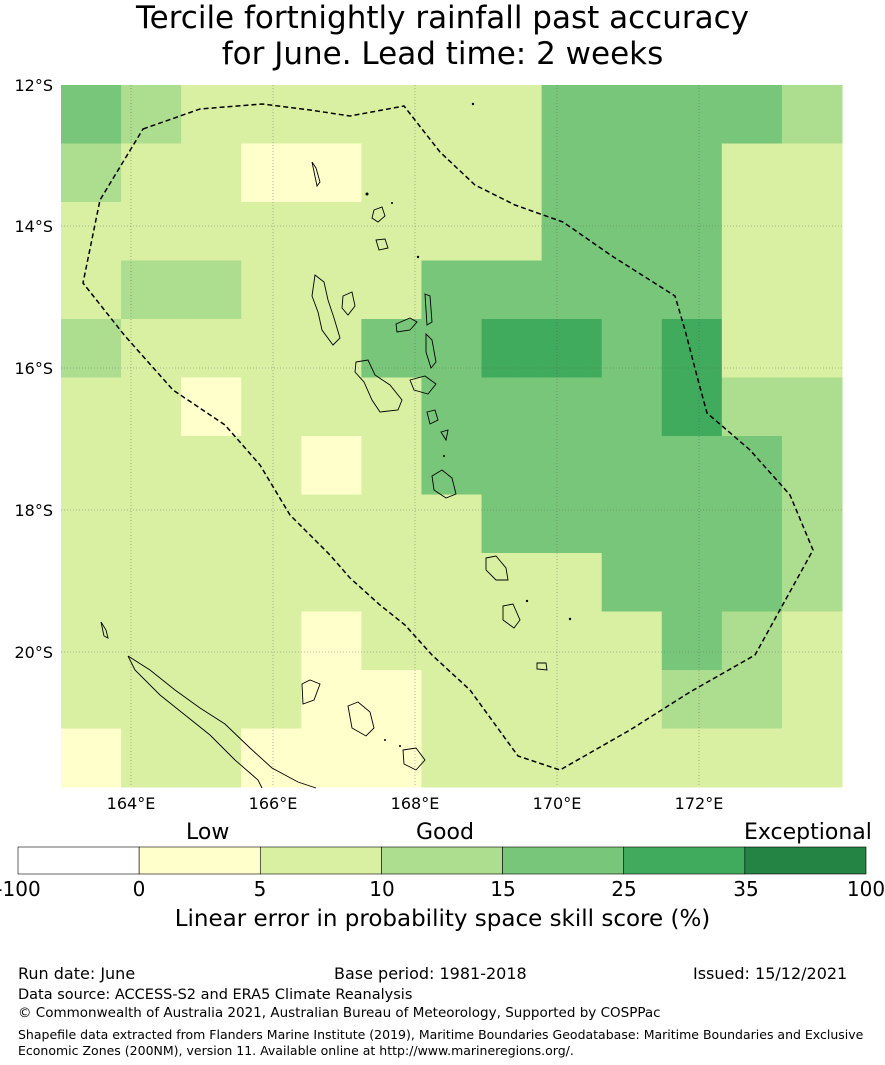 This screenshot has height=1065, width=885. What do you see at coordinates (445, 832) in the screenshot?
I see `colorbar-category-good: Good` at bounding box center [445, 832].